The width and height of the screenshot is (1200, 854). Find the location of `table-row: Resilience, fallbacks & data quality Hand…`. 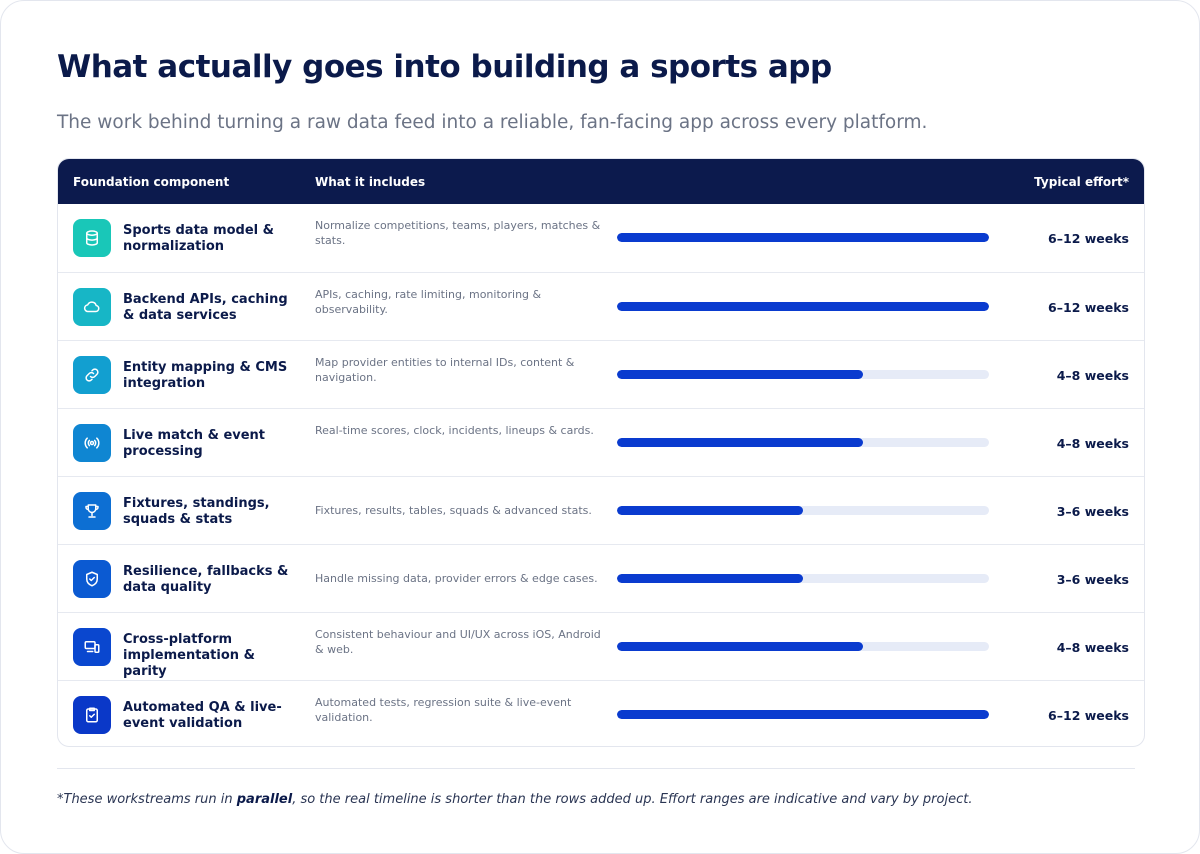

table-row: Resilience, fallbacks & data quality Hand… is located at coordinates (601, 578).